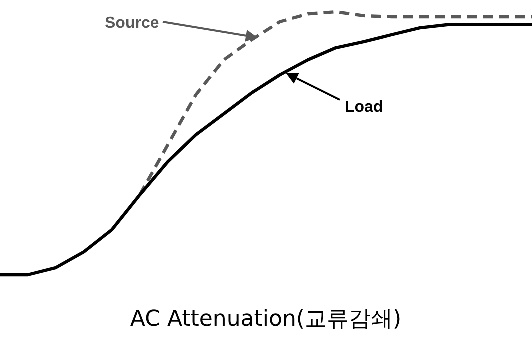 Image resolution: width=532 pixels, height=339 pixels. What do you see at coordinates (364, 107) in the screenshot?
I see `text: Load` at bounding box center [364, 107].